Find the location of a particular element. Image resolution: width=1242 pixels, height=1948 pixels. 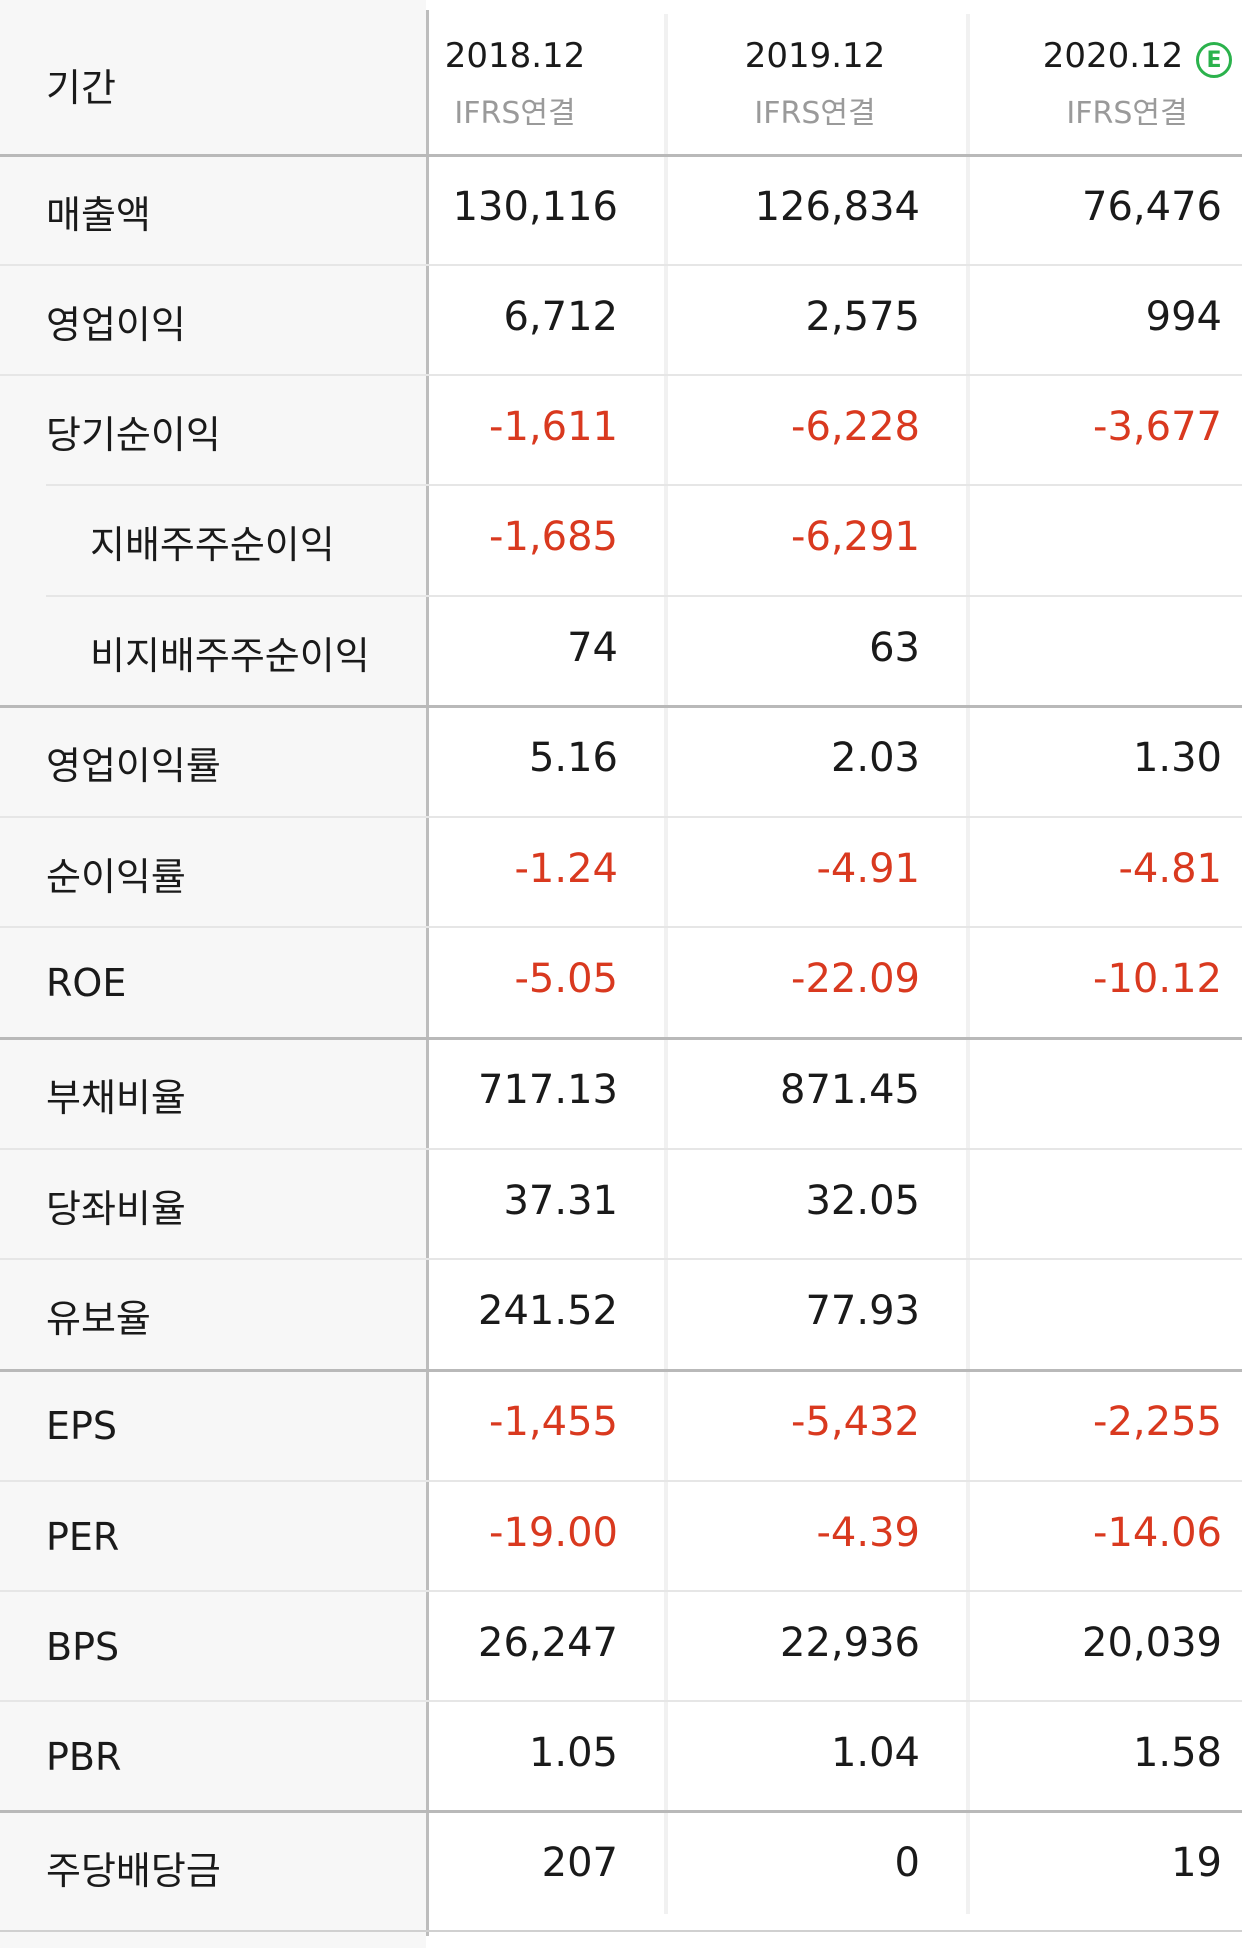

value-cell: 2,575 is located at coordinates (862, 317).